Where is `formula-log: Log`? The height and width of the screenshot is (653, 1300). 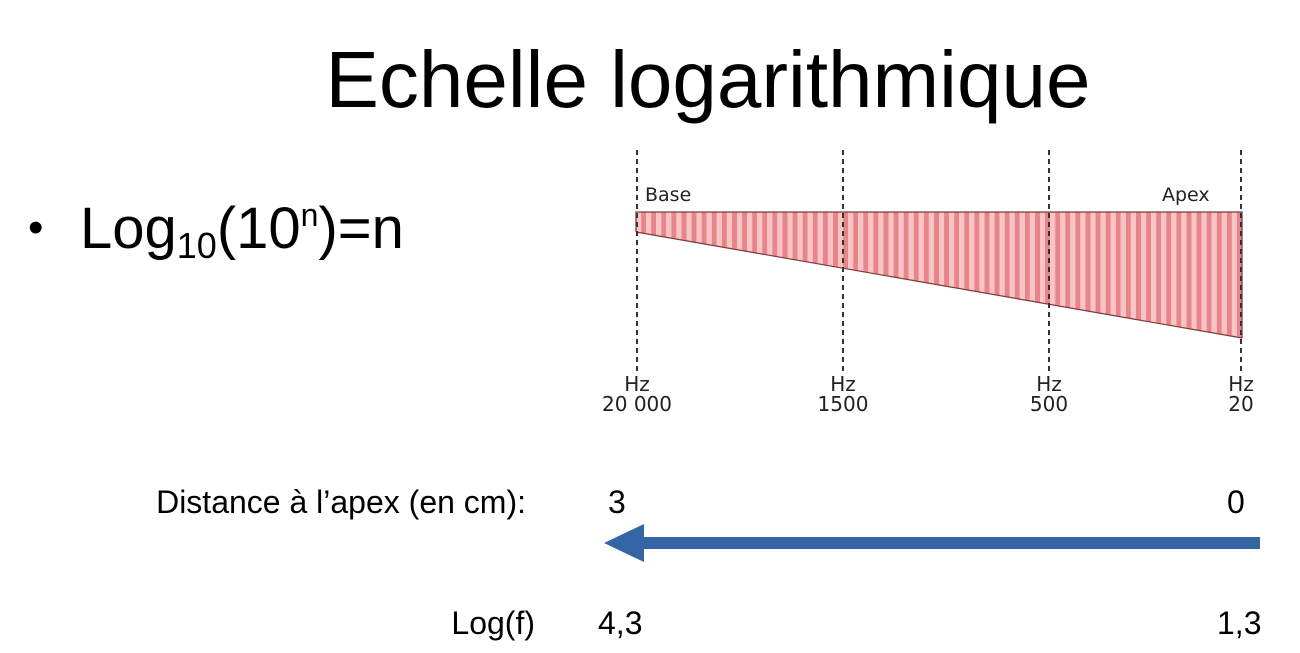
formula-log: Log is located at coordinates (128, 228).